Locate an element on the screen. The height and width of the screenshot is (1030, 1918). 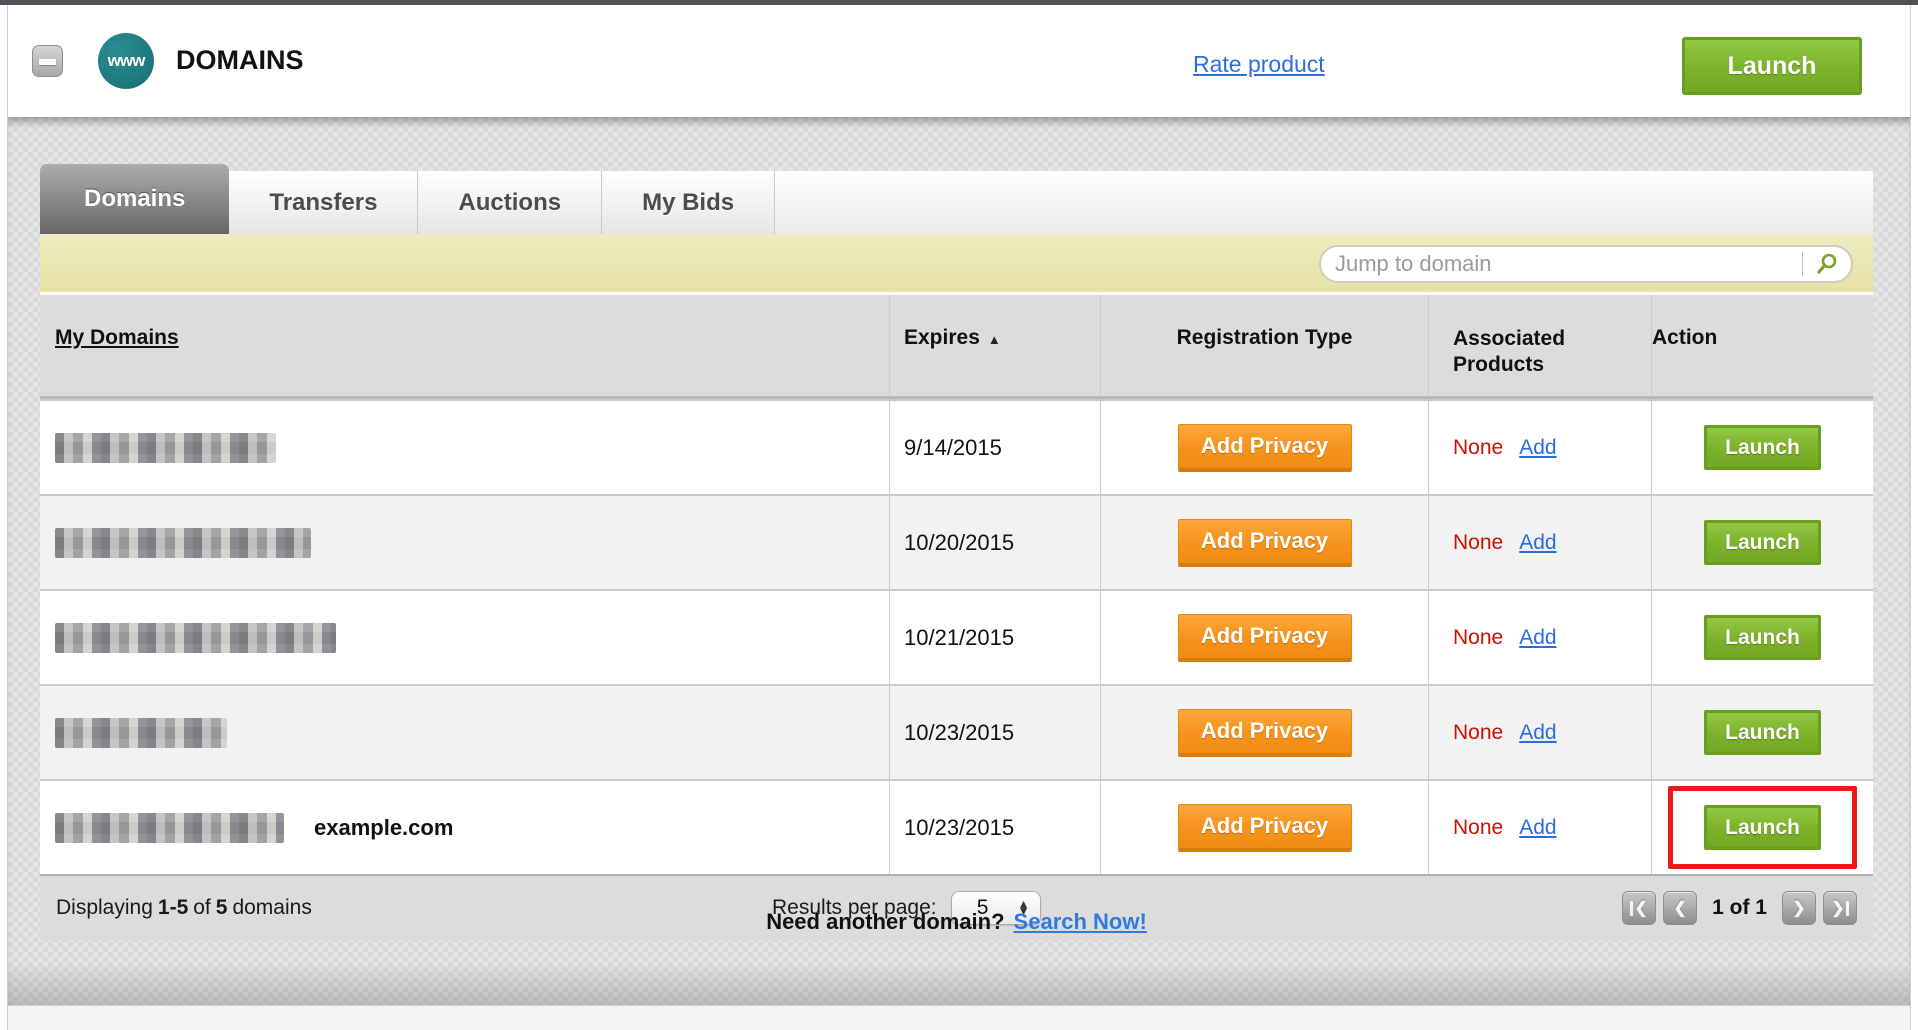
results-per-page-group: Results per page: 5 ▲ ▼ is located at coordinates (906, 908).